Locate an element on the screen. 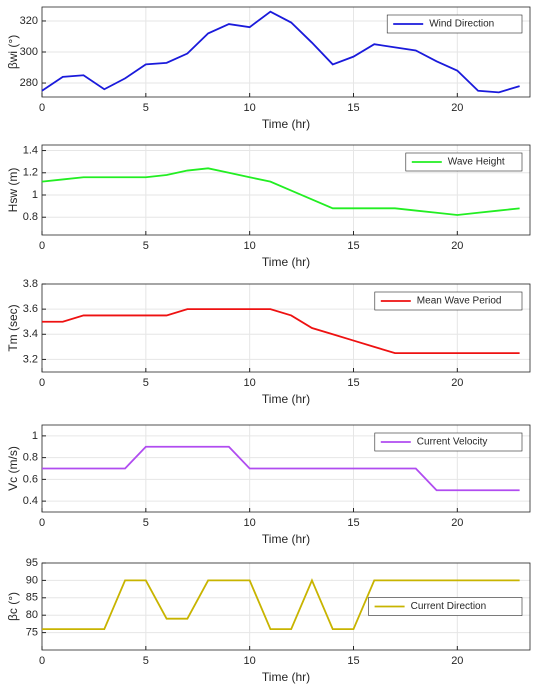  y-tick-label: 3.2 is located at coordinates (30, 359).